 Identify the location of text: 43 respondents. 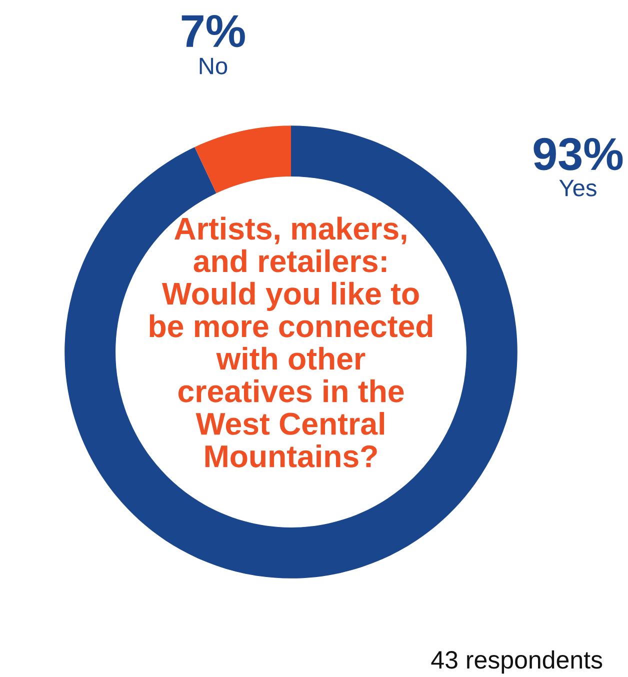
(516, 662).